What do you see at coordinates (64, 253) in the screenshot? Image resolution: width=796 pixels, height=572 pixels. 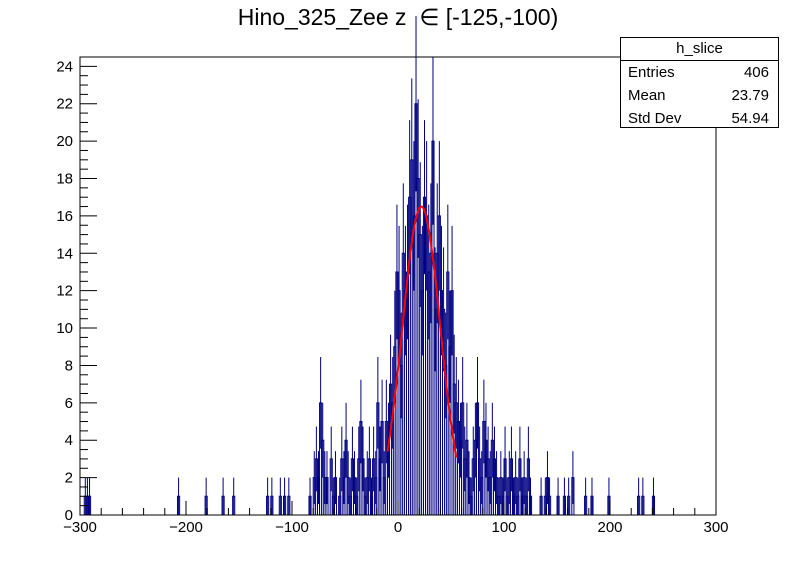 I see `y-tick-label: 14` at bounding box center [64, 253].